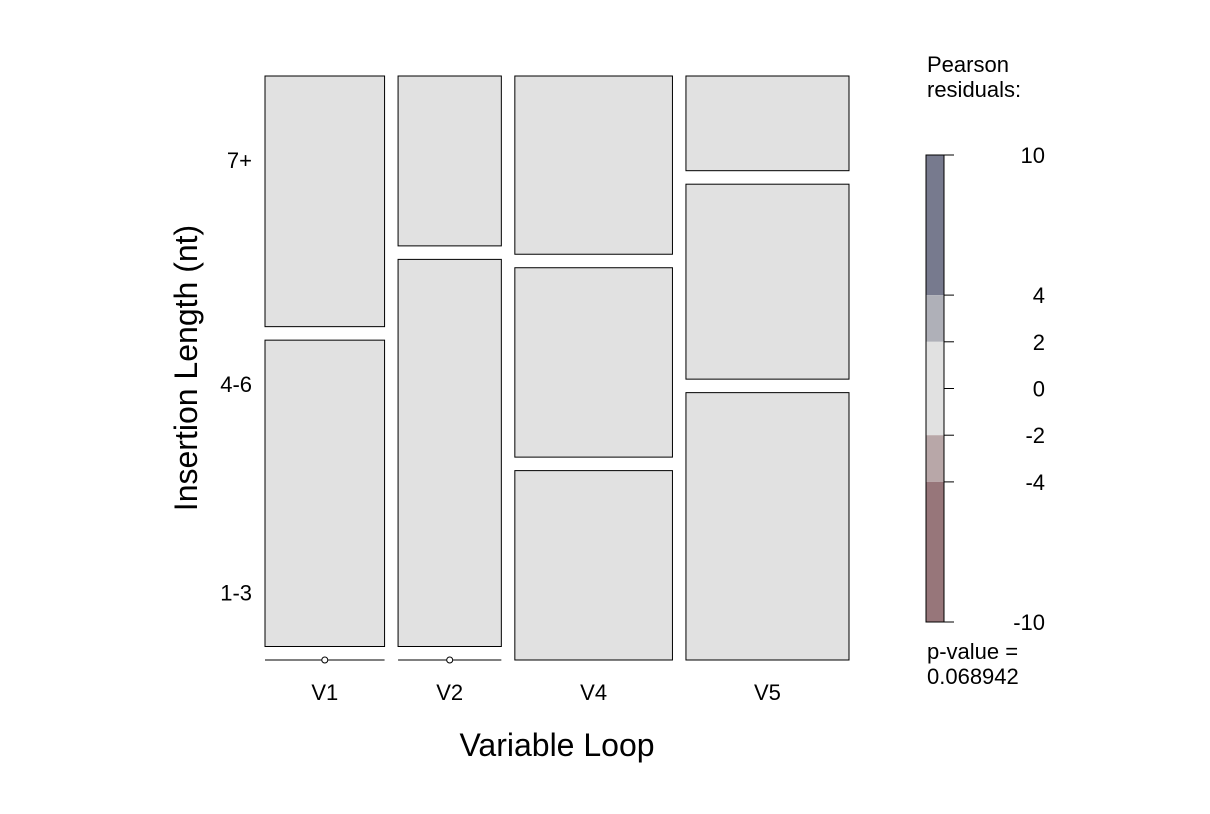  What do you see at coordinates (767, 692) in the screenshot?
I see `x-tick-V5: V5` at bounding box center [767, 692].